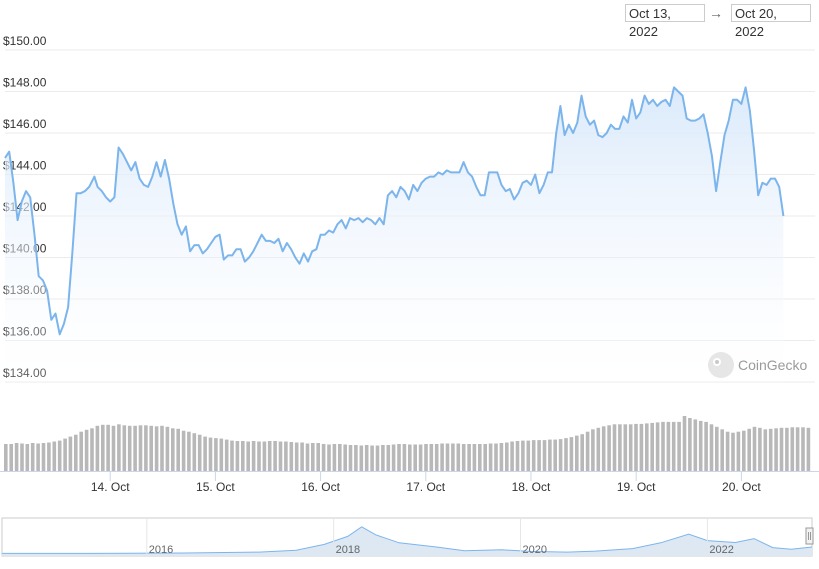  I want to click on navigator-tick-label: 2022, so click(721, 550).